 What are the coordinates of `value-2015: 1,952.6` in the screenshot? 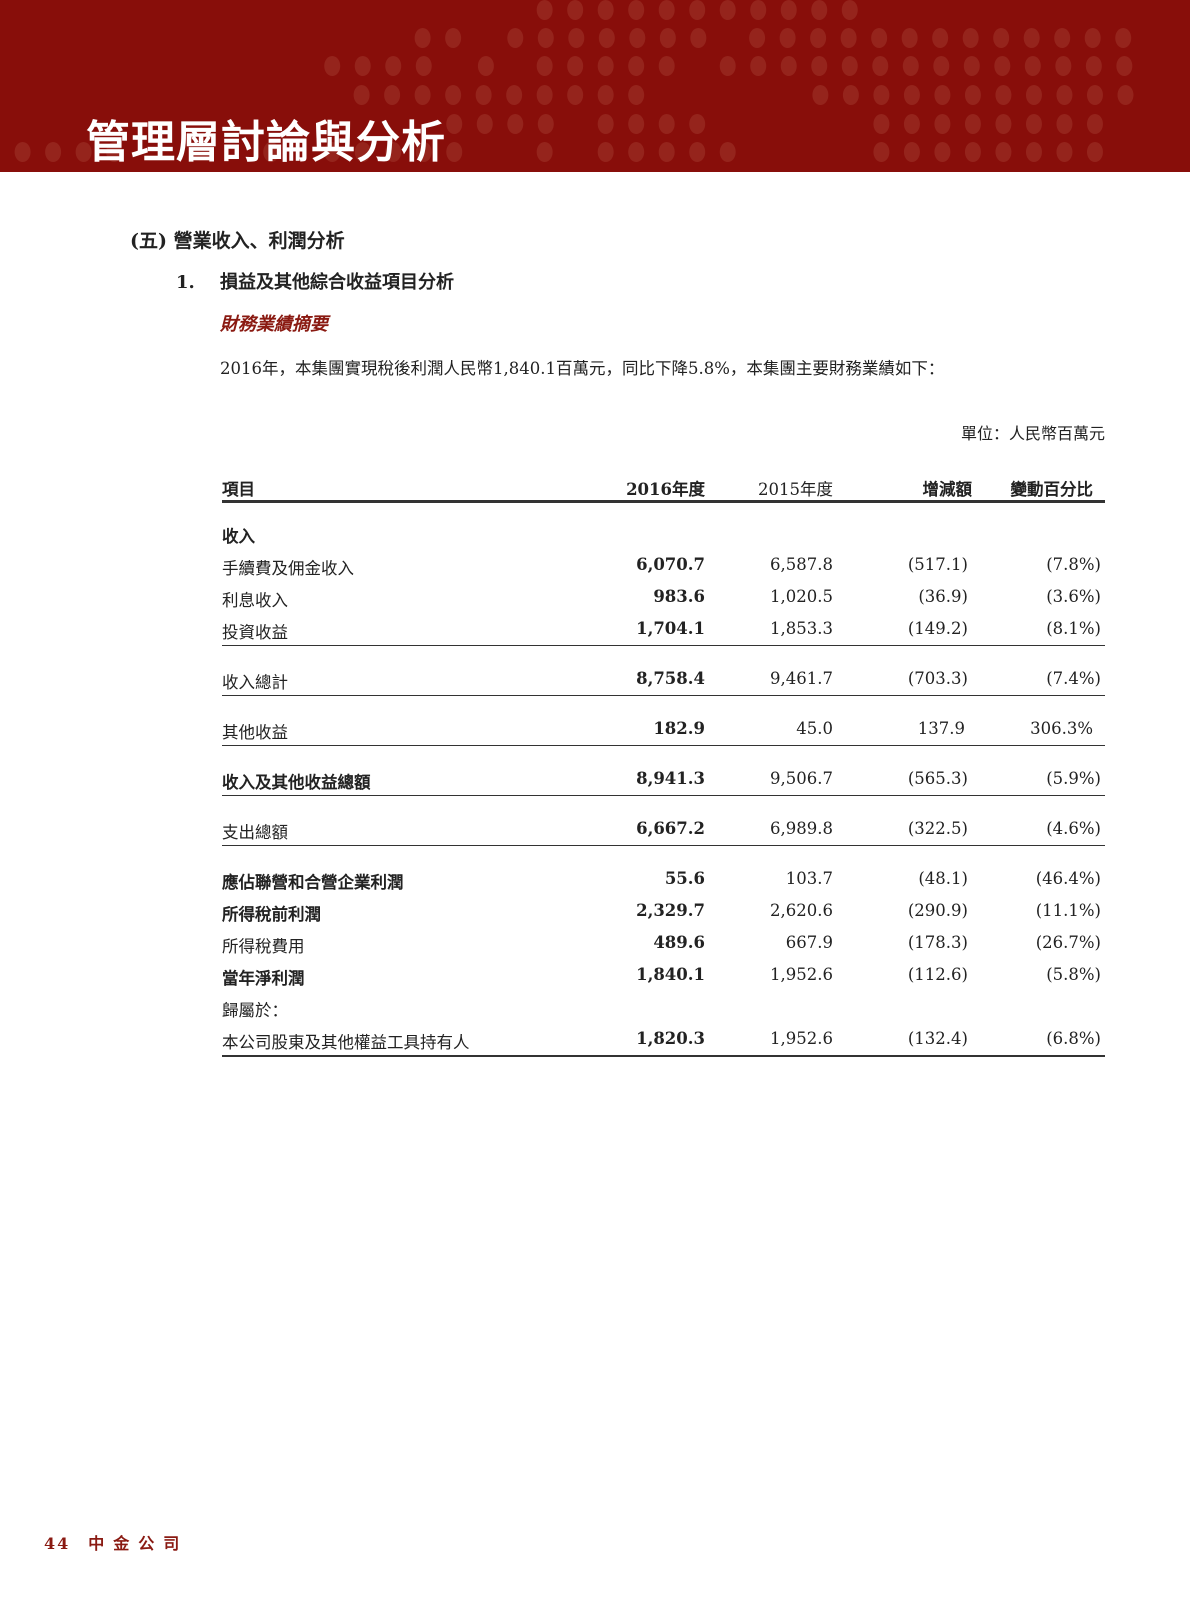 It's located at (801, 974).